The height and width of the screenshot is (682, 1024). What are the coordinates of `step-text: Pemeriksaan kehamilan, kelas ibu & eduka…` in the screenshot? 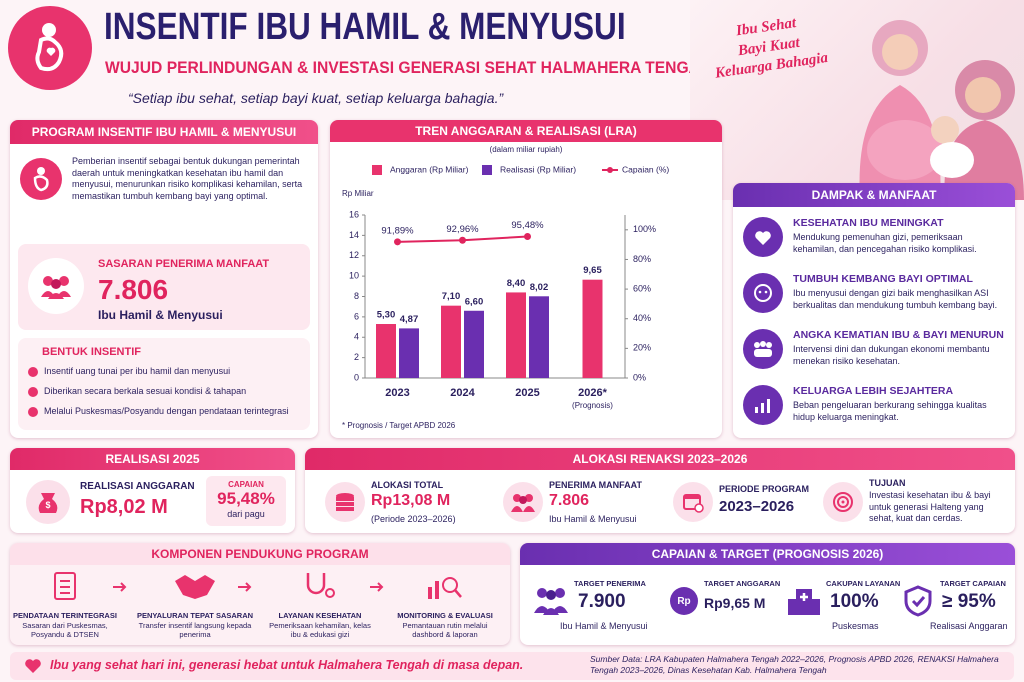 It's located at (320, 630).